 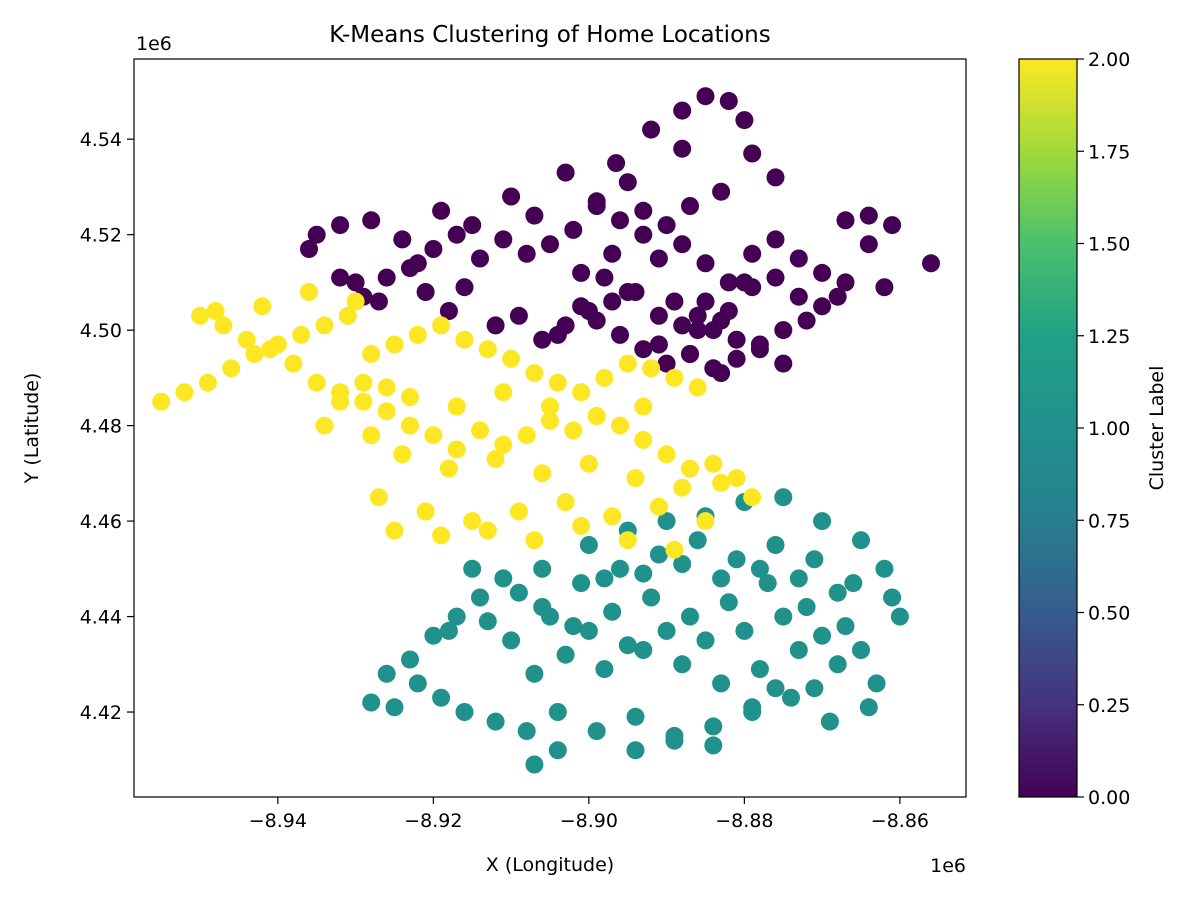 I want to click on colorbar-tick-label: 1.00, so click(x=1109, y=429).